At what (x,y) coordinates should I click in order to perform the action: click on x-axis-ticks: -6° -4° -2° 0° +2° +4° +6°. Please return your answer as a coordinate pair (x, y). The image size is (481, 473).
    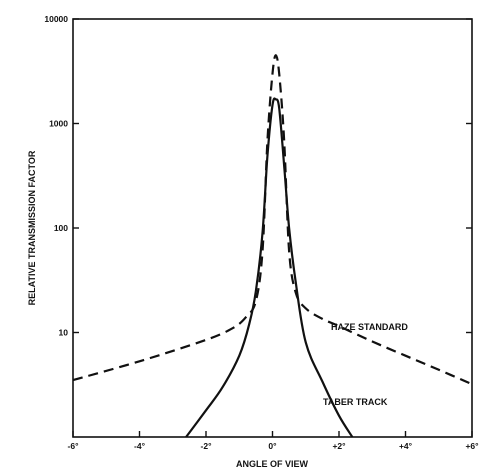
    Looking at the image, I should click on (273, 441).